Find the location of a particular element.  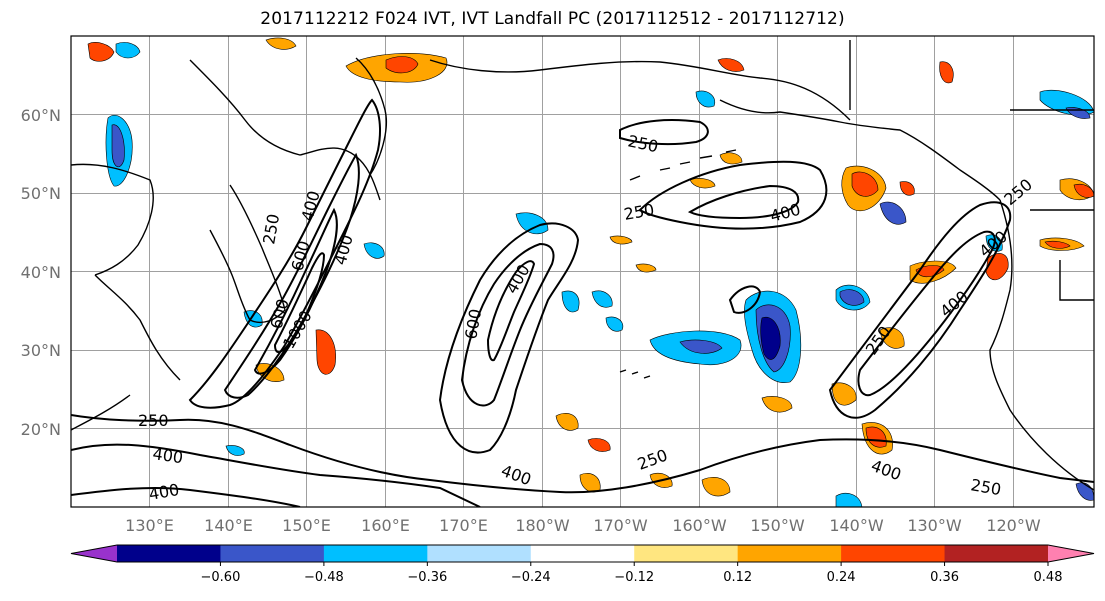

colorbar-tick-label: 0.36 is located at coordinates (944, 577).